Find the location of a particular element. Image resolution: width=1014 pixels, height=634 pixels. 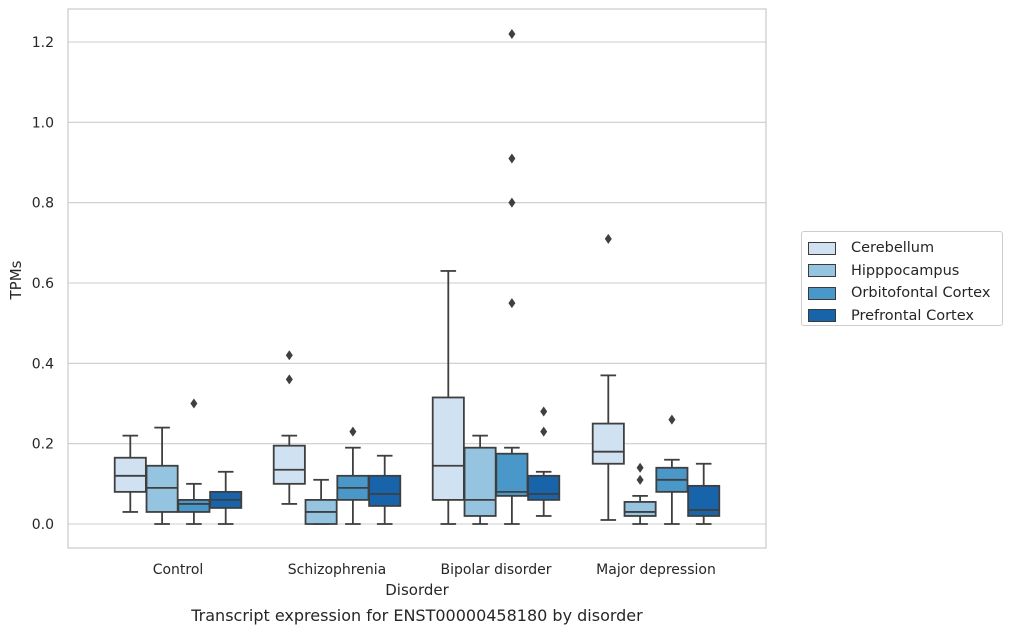

legend-label-prefrontal-cortex: Prefrontal Cortex is located at coordinates (912, 315).